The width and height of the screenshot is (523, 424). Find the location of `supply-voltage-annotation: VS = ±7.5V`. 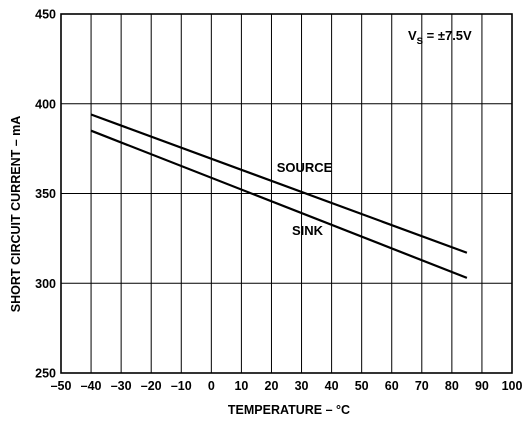

supply-voltage-annotation: VS = ±7.5V is located at coordinates (440, 37).